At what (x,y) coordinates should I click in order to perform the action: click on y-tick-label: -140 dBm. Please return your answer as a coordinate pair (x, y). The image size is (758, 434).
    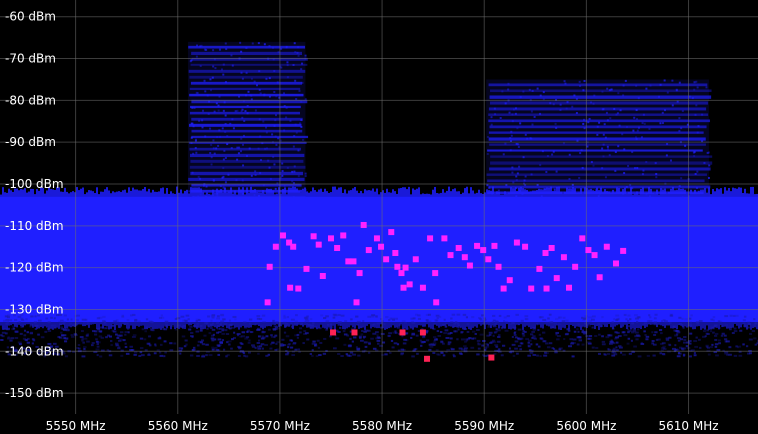
    Looking at the image, I should click on (34, 351).